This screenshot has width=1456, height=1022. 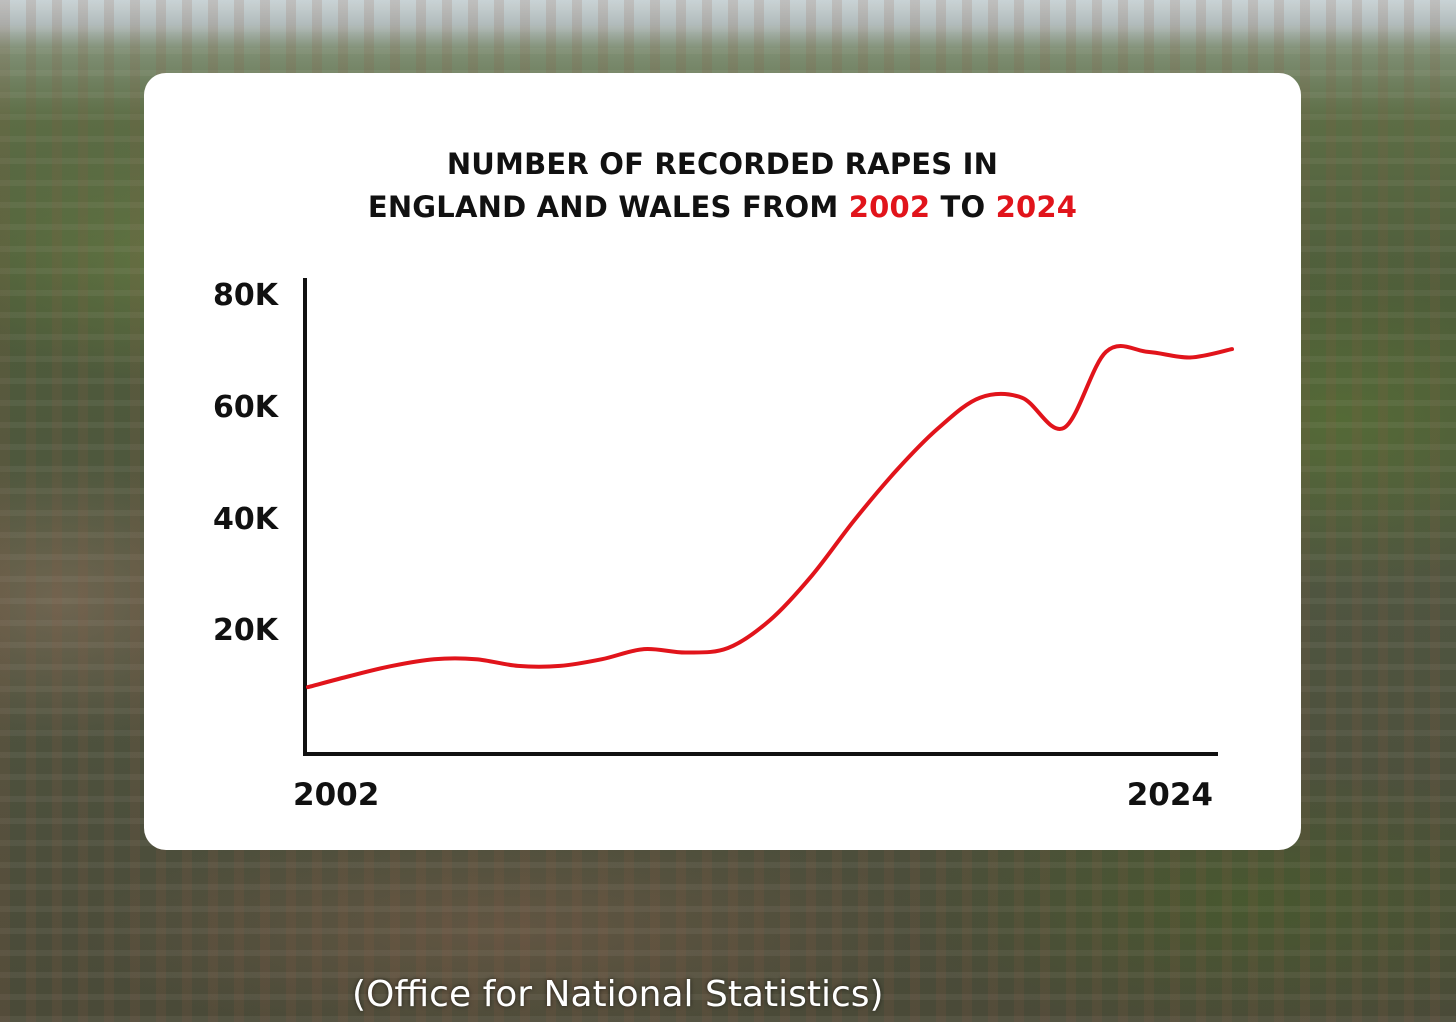 What do you see at coordinates (963, 207) in the screenshot?
I see `chart-title-connector: TO` at bounding box center [963, 207].